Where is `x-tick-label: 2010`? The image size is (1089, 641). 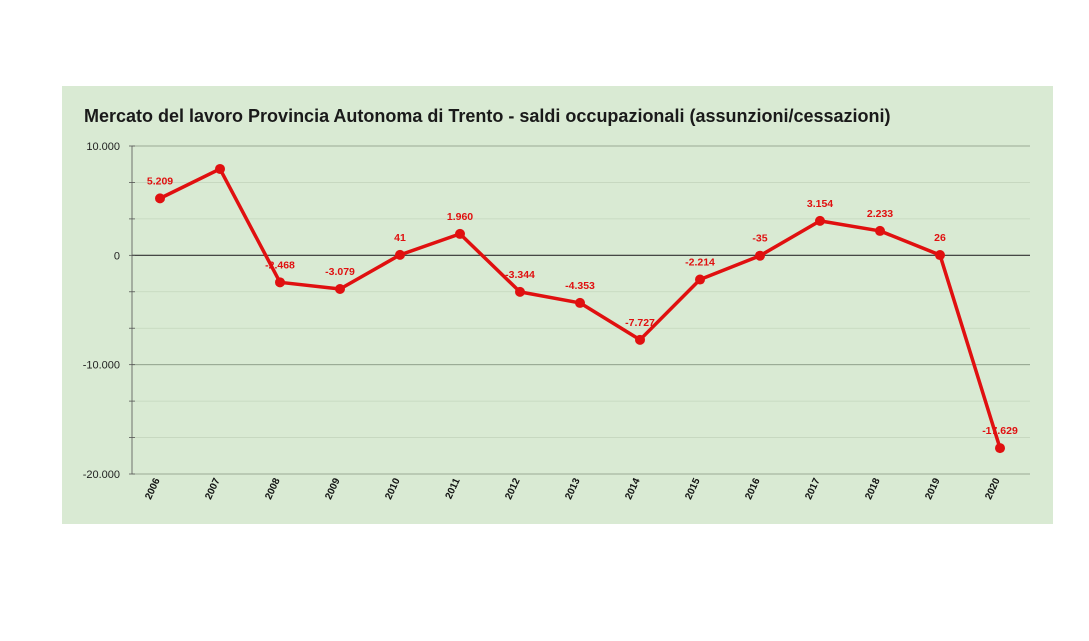 x-tick-label: 2010 is located at coordinates (393, 488).